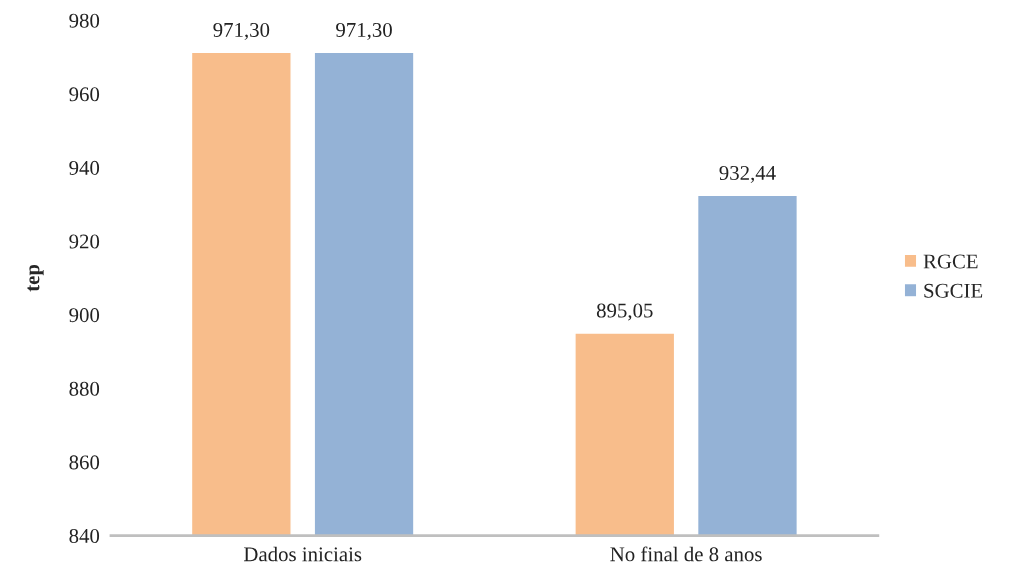  Describe the element at coordinates (84, 315) in the screenshot. I see `y-tick-label: 900` at that location.